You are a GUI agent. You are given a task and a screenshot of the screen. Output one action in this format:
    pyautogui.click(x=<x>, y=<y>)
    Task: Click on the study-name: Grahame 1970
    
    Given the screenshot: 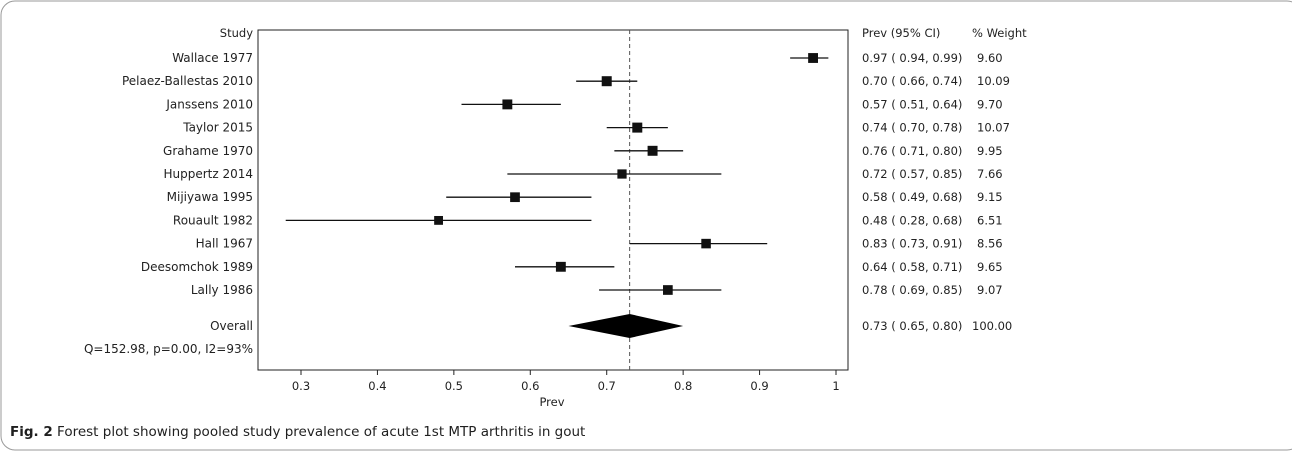 What is the action you would take?
    pyautogui.click(x=208, y=151)
    